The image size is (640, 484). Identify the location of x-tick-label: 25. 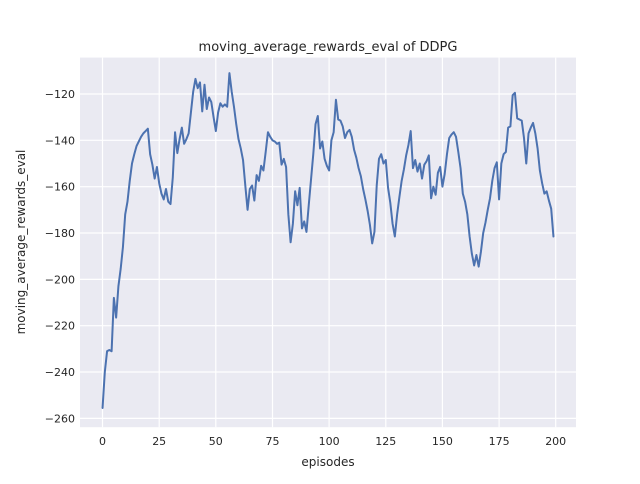
(159, 441).